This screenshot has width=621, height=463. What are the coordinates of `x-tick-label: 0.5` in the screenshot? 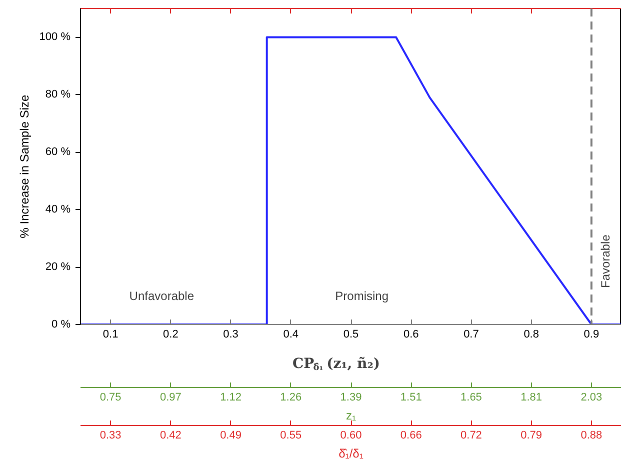 It's located at (351, 334).